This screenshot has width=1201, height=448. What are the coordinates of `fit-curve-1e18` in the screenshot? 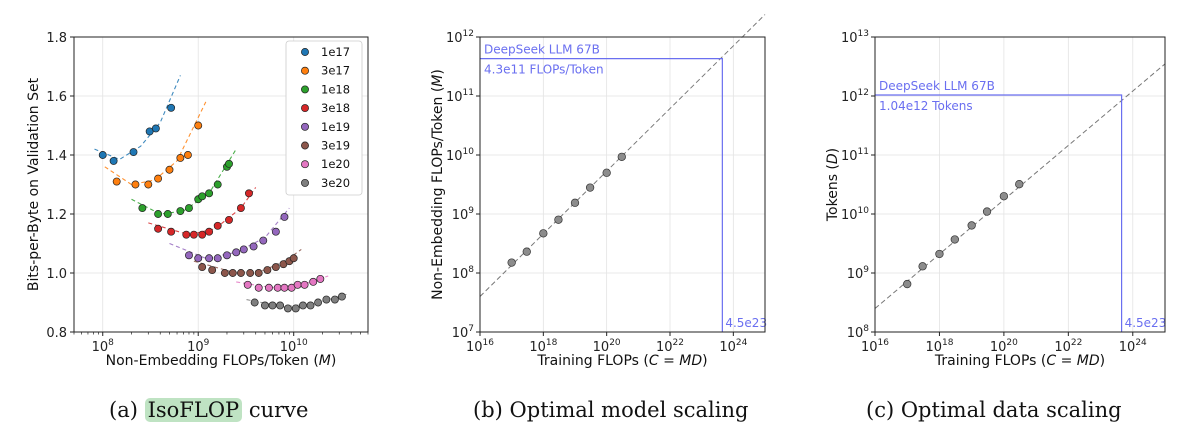 It's located at (184, 181).